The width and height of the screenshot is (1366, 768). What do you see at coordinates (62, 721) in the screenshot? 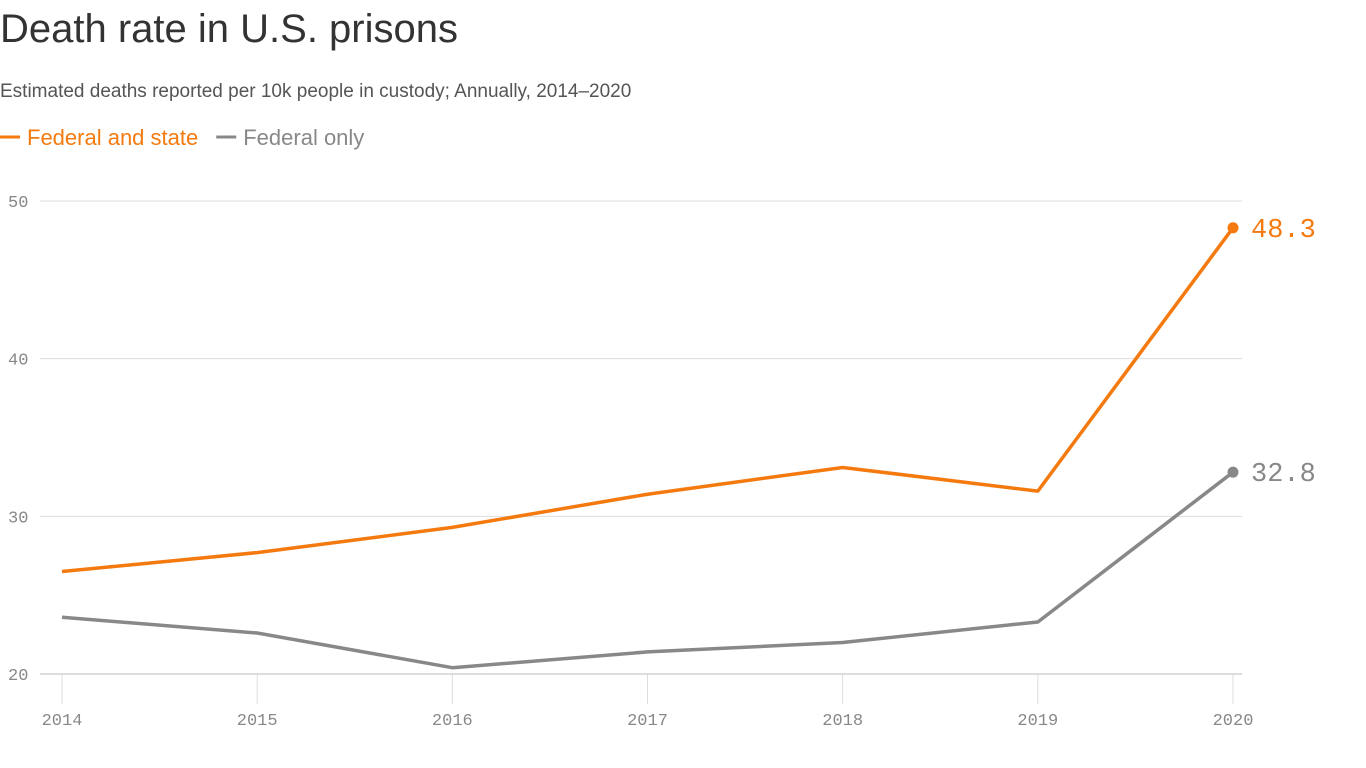
I see `x-tick-label: 2014` at bounding box center [62, 721].